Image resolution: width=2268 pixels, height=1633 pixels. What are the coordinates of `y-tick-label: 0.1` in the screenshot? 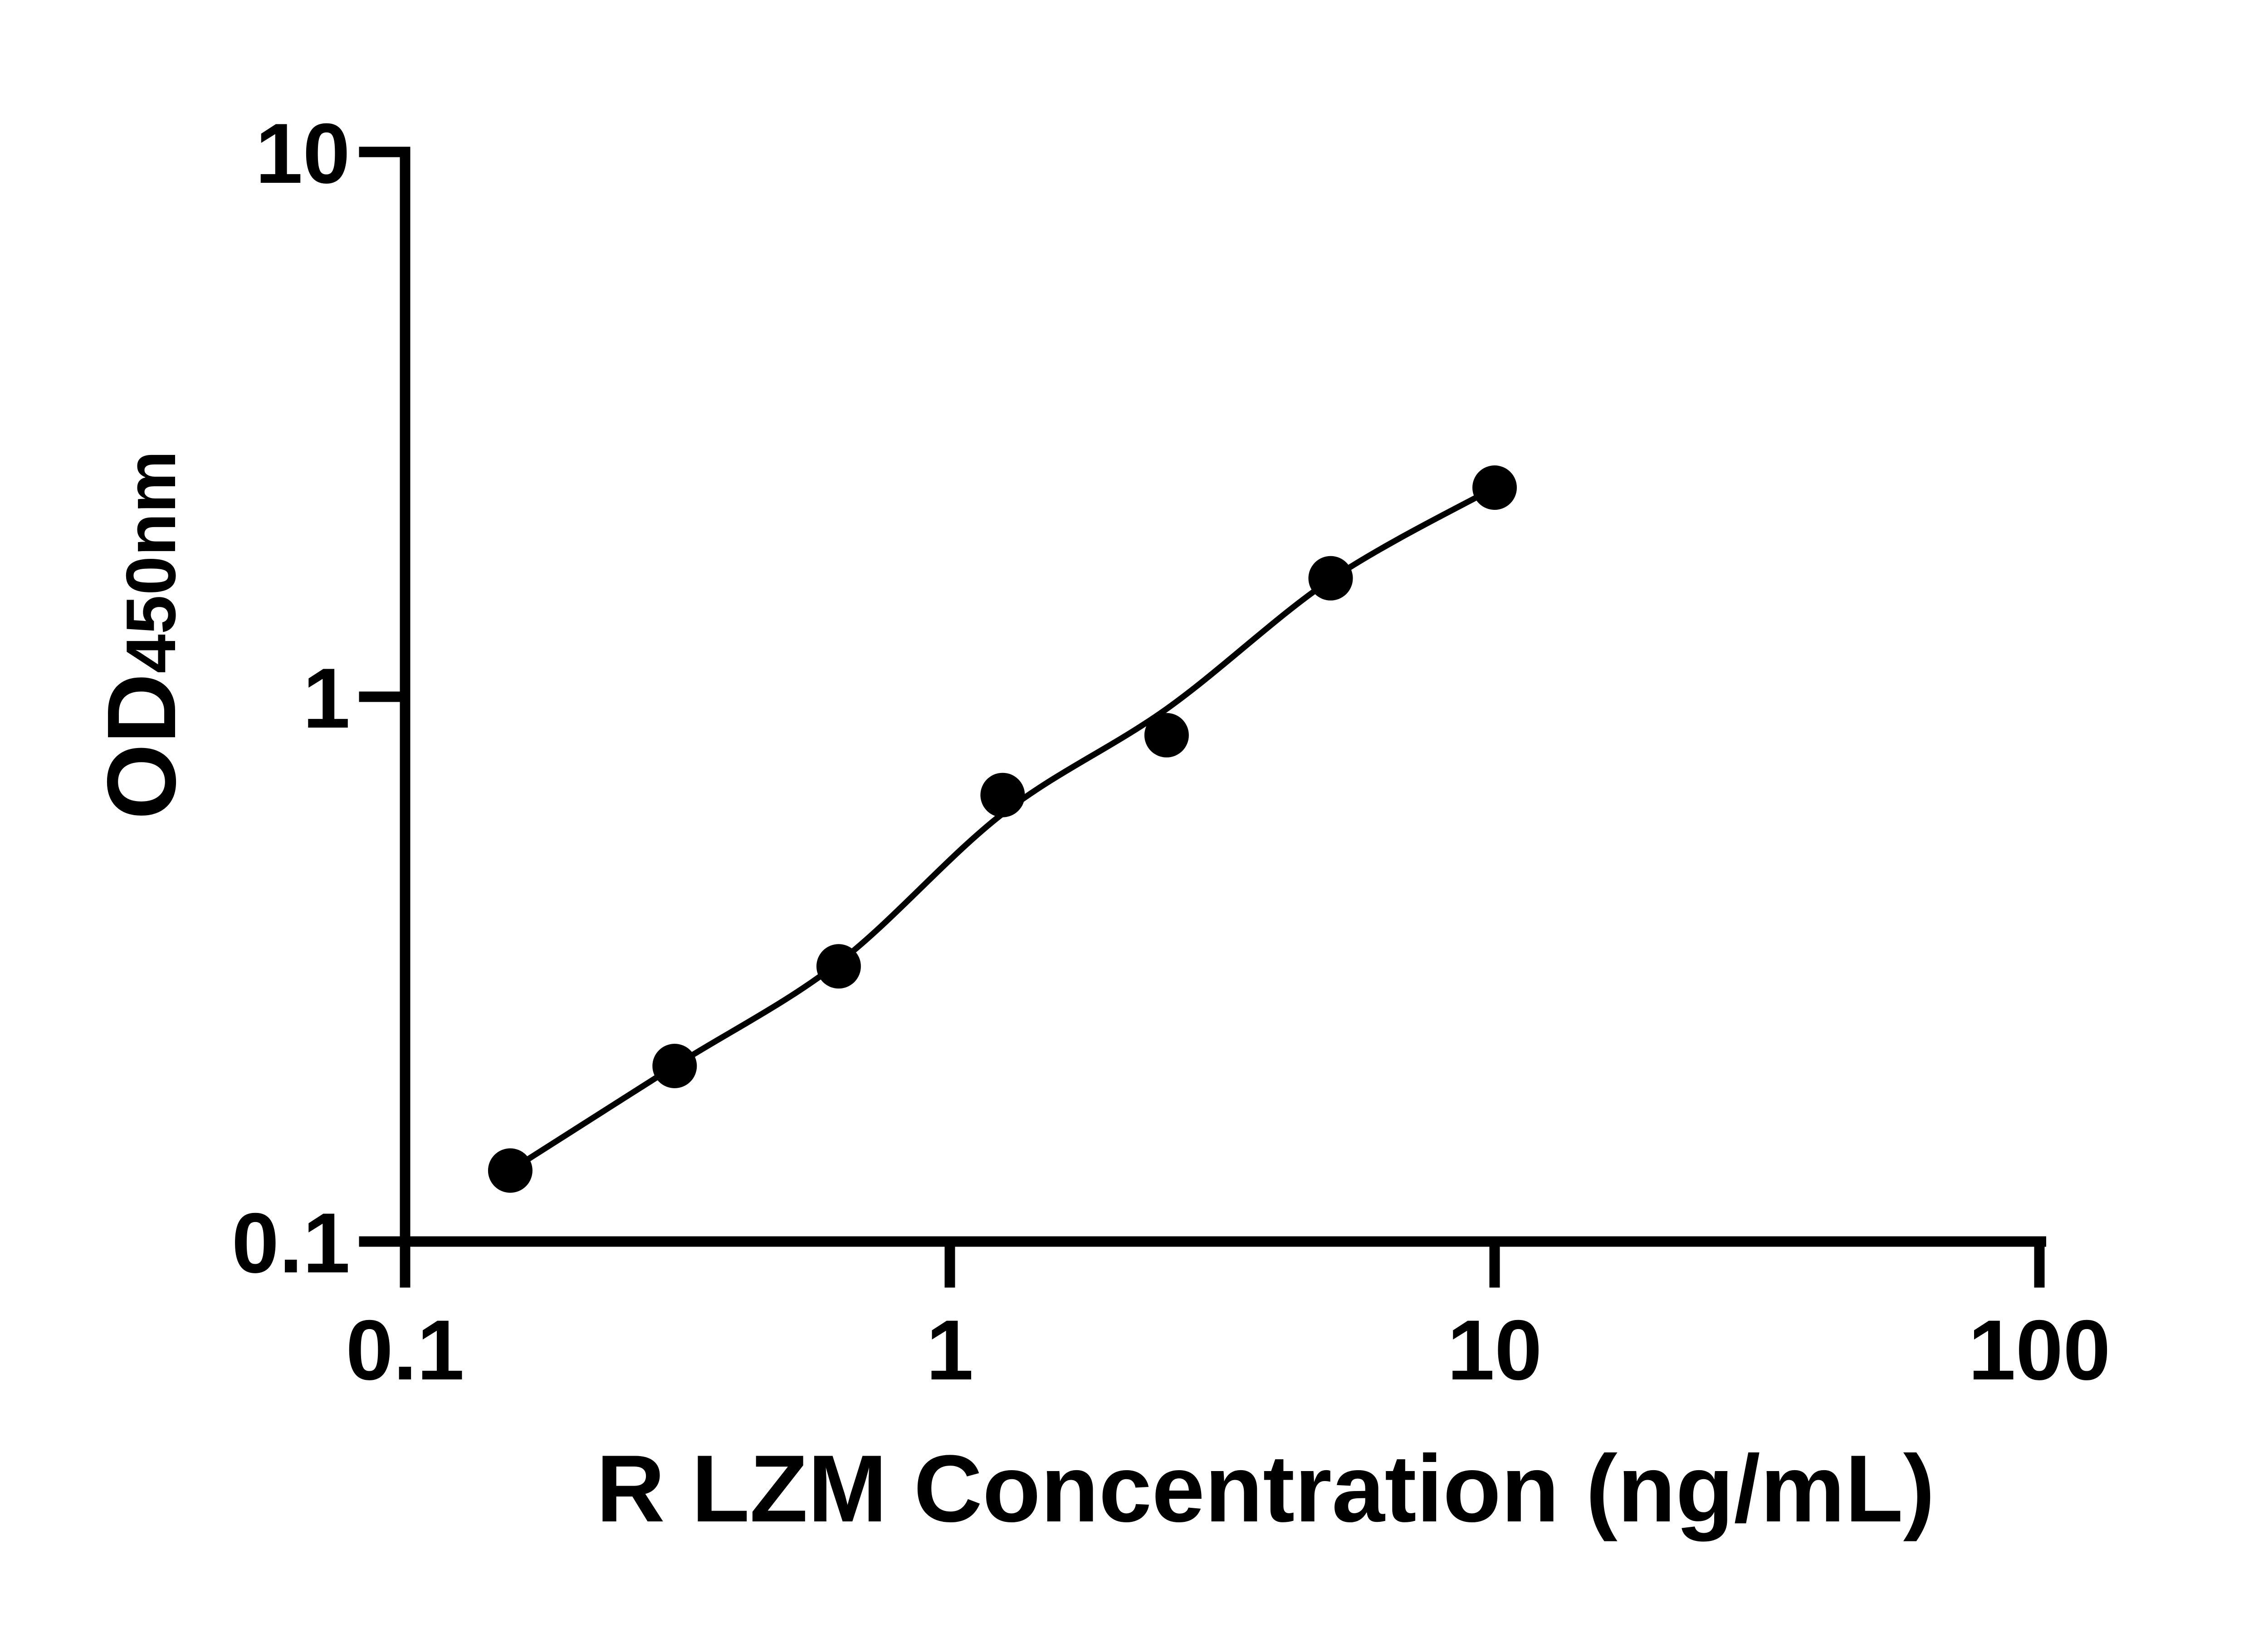 It's located at (291, 1243).